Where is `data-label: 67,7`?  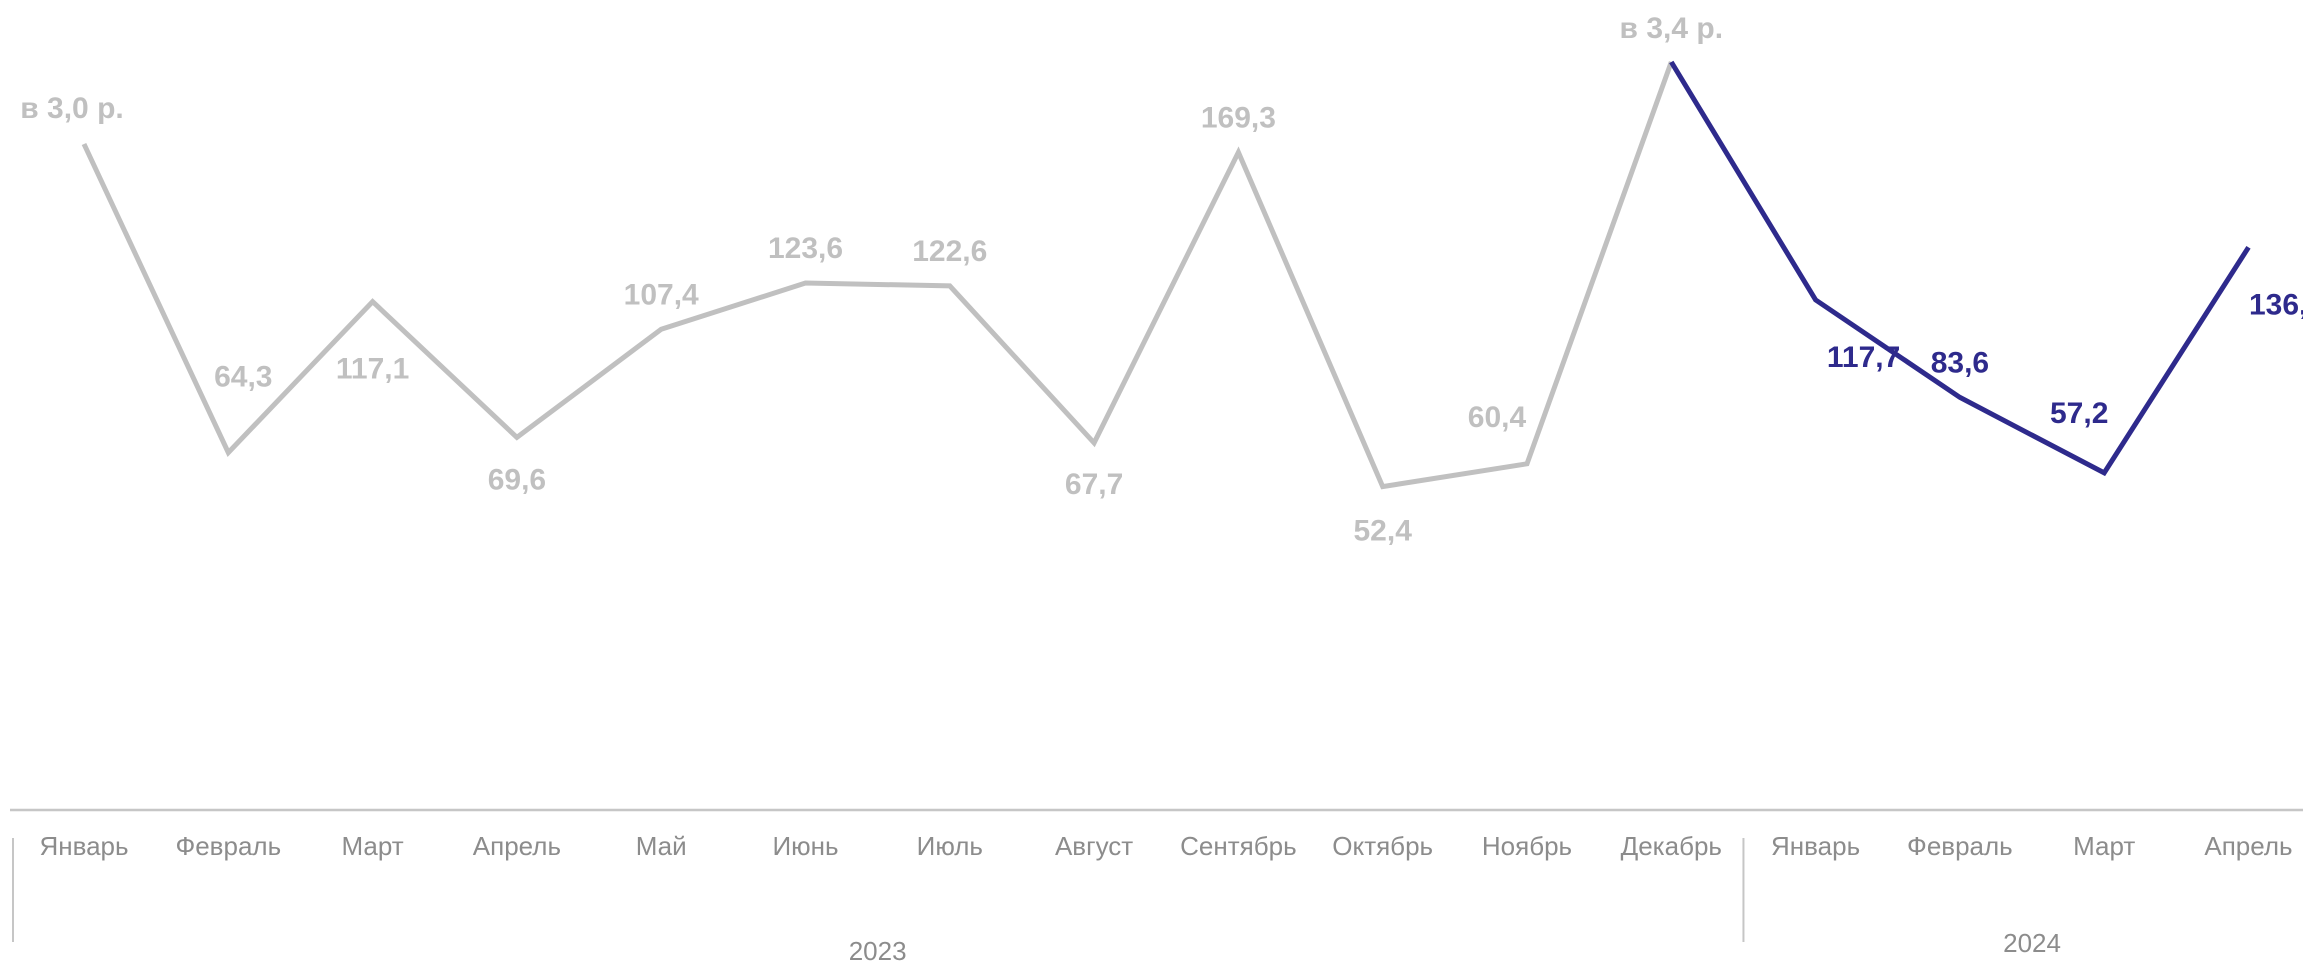 data-label: 67,7 is located at coordinates (1094, 484).